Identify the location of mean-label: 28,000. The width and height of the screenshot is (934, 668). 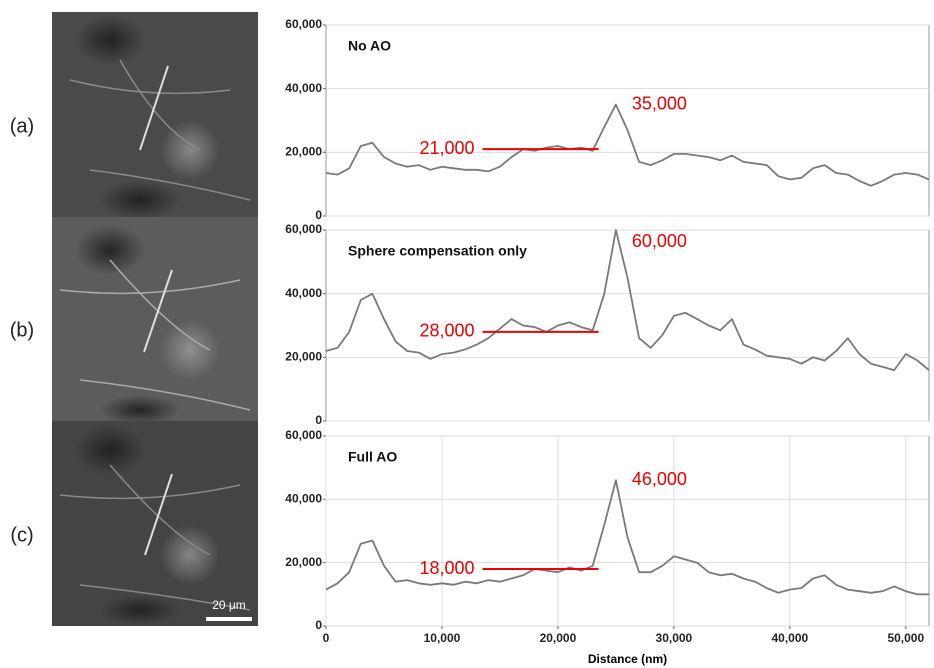
(446, 331).